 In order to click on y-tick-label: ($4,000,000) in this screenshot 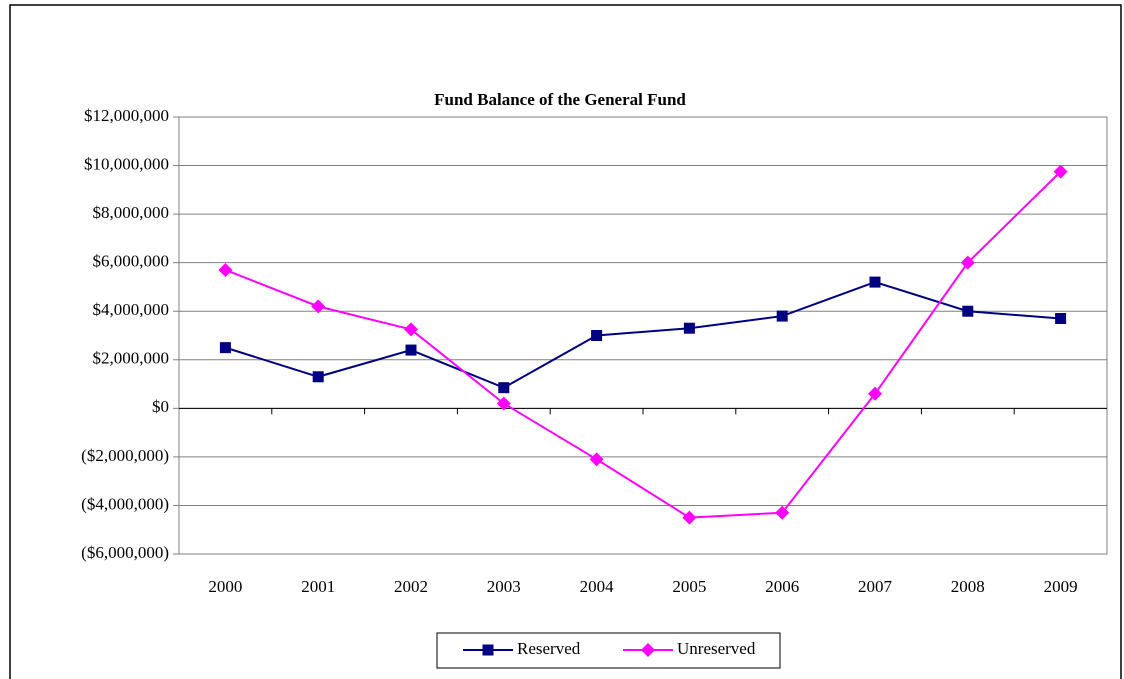, I will do `click(125, 503)`.